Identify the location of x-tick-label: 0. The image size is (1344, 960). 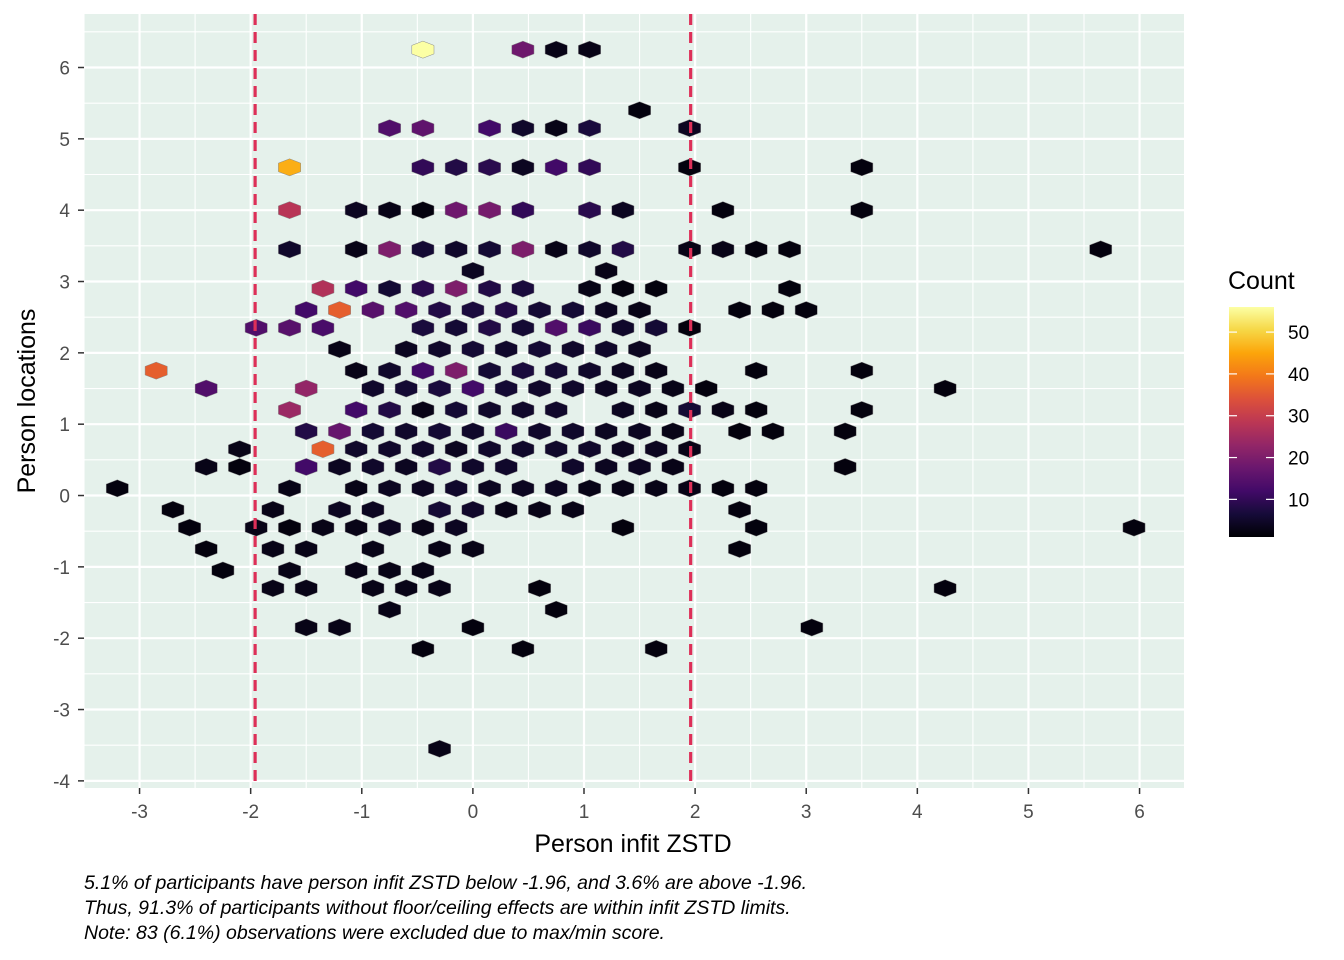
(473, 812).